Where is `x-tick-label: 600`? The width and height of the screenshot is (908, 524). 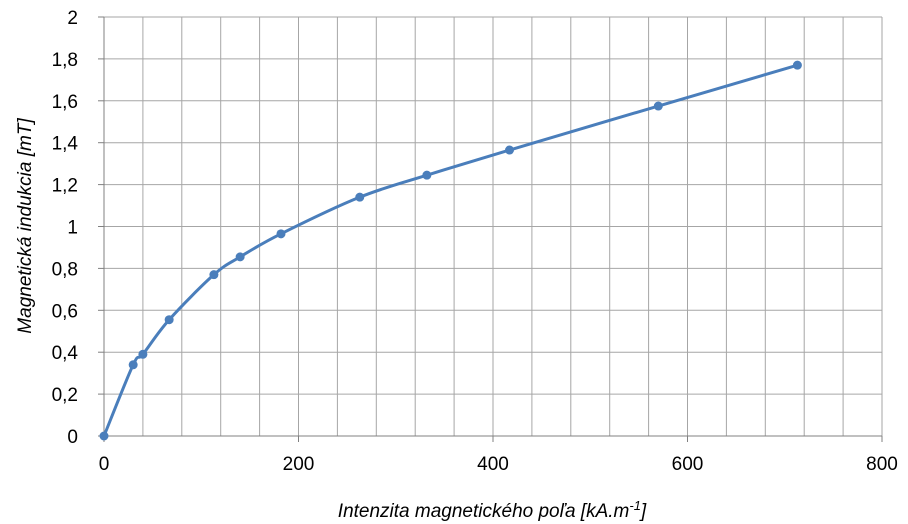
x-tick-label: 600 is located at coordinates (688, 464).